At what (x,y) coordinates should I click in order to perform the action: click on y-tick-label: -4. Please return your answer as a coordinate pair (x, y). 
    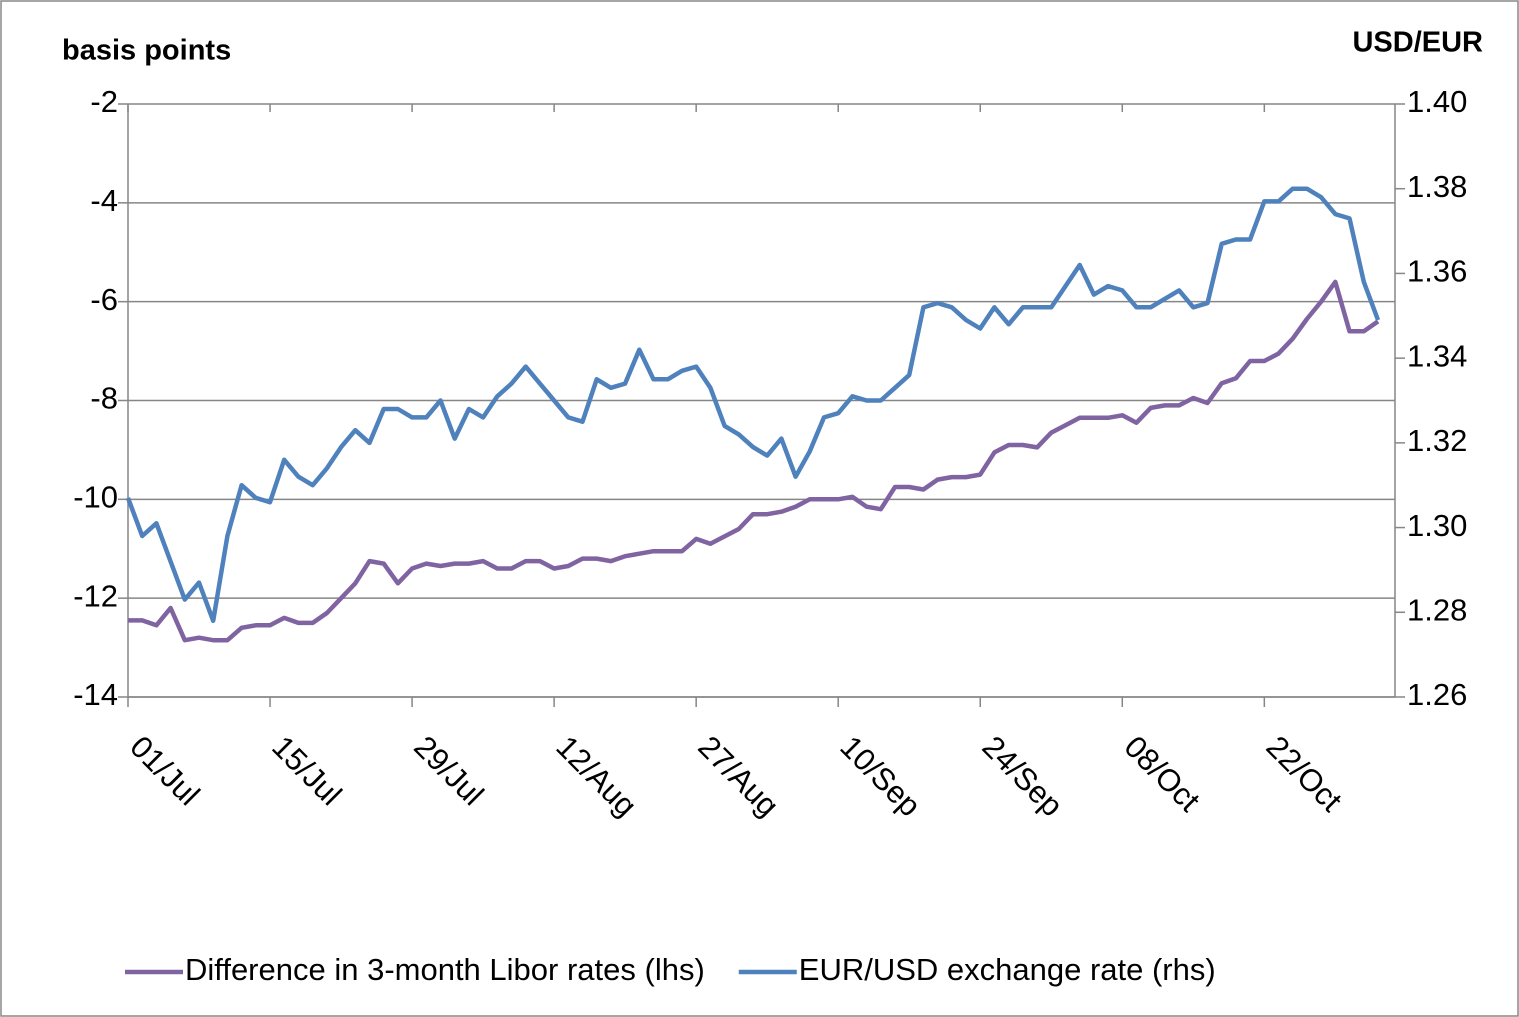
    Looking at the image, I should click on (104, 200).